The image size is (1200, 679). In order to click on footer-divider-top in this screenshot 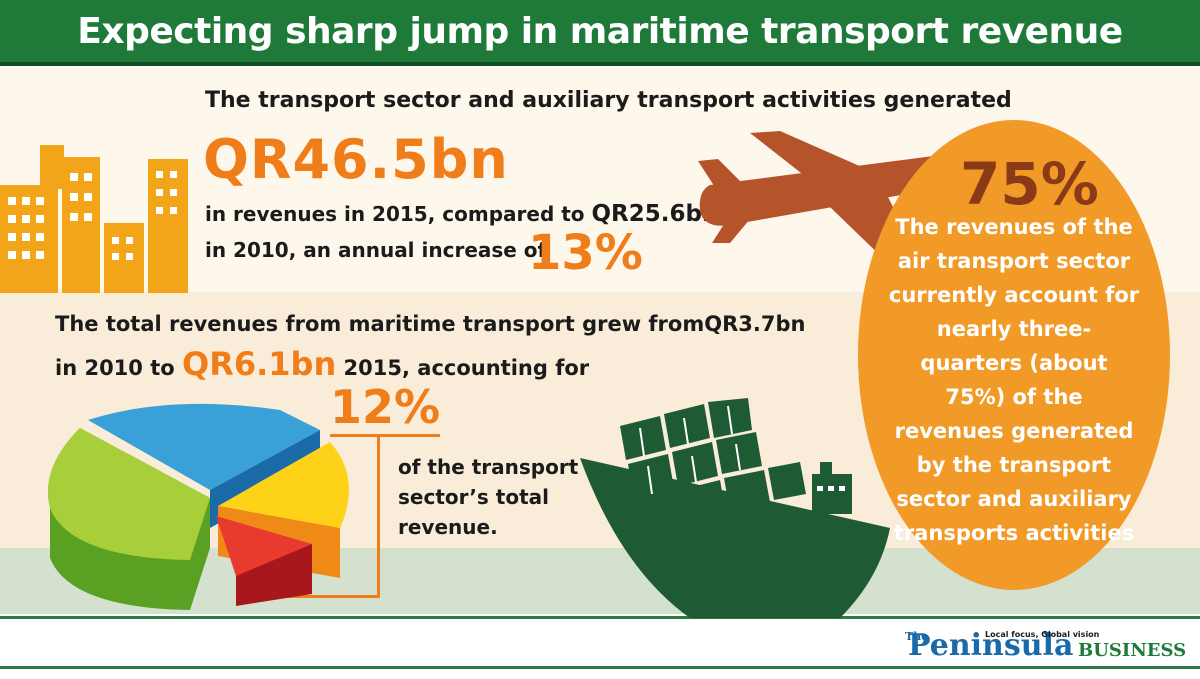, I will do `click(600, 617)`.